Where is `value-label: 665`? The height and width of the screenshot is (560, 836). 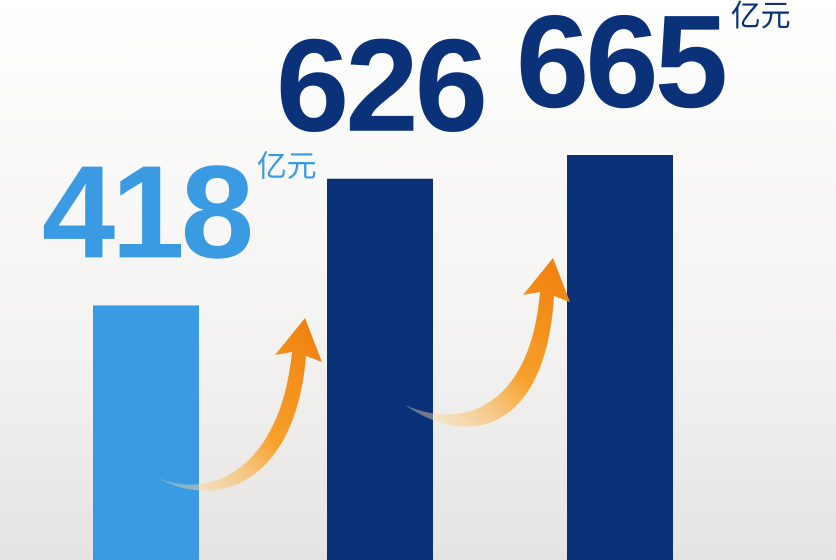
value-label: 665 is located at coordinates (620, 67).